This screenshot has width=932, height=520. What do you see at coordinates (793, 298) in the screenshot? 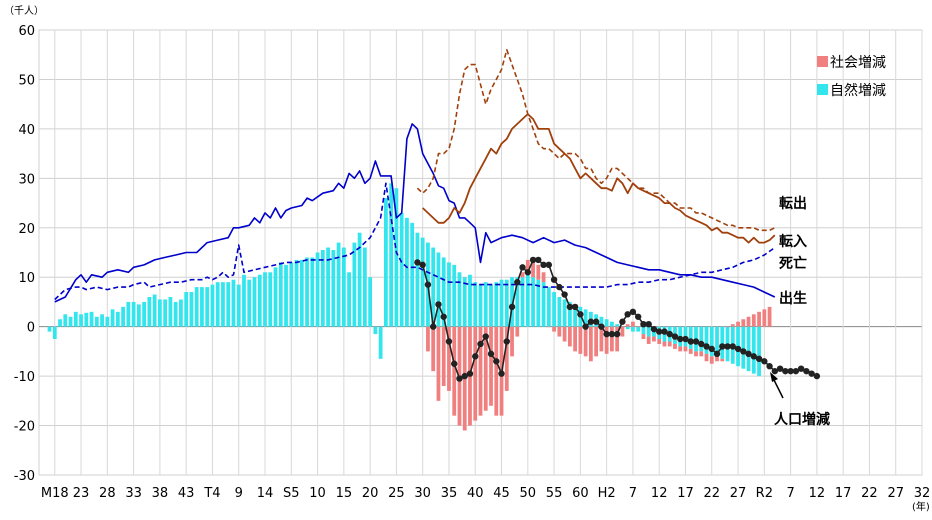
I see `label-birth: 出生` at bounding box center [793, 298].